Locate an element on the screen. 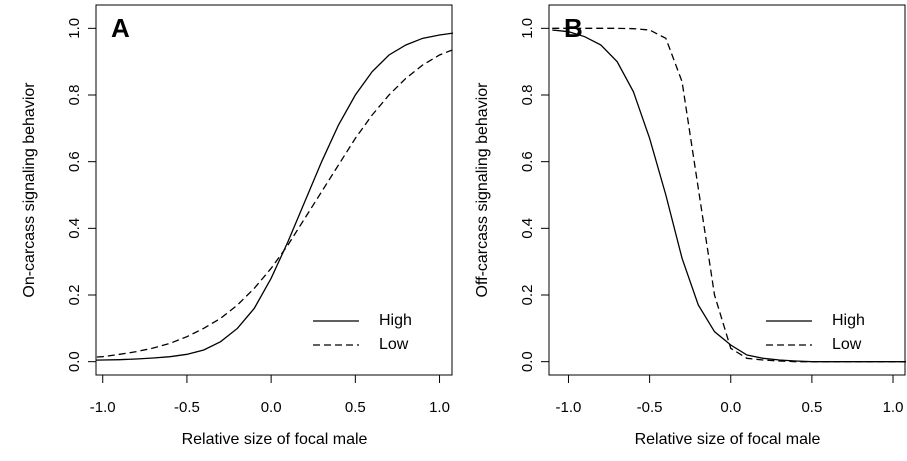 The image size is (907, 461). y-axis-label: On-carcass signaling behavior is located at coordinates (29, 190).